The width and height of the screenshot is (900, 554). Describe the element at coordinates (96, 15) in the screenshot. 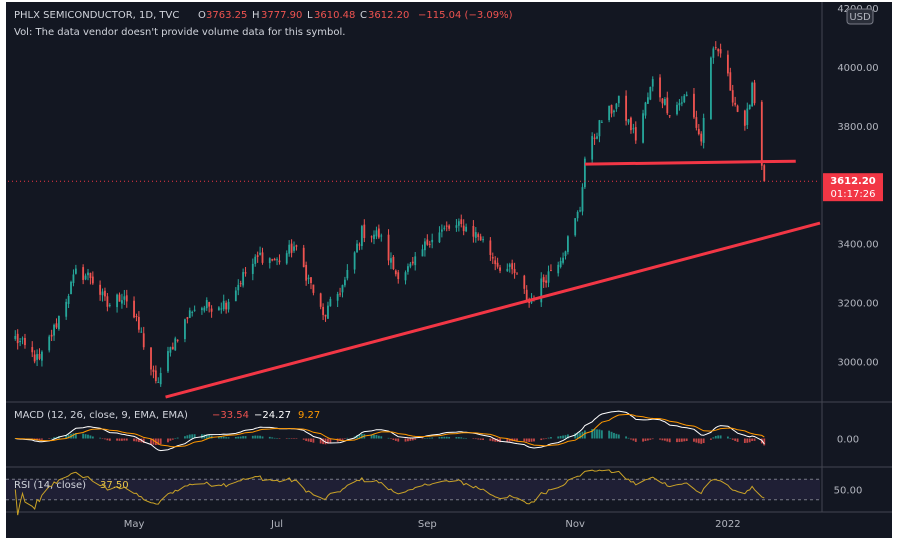

I see `symbol-title: PHLX SEMICONDUCTOR, 1D, TVC` at that location.